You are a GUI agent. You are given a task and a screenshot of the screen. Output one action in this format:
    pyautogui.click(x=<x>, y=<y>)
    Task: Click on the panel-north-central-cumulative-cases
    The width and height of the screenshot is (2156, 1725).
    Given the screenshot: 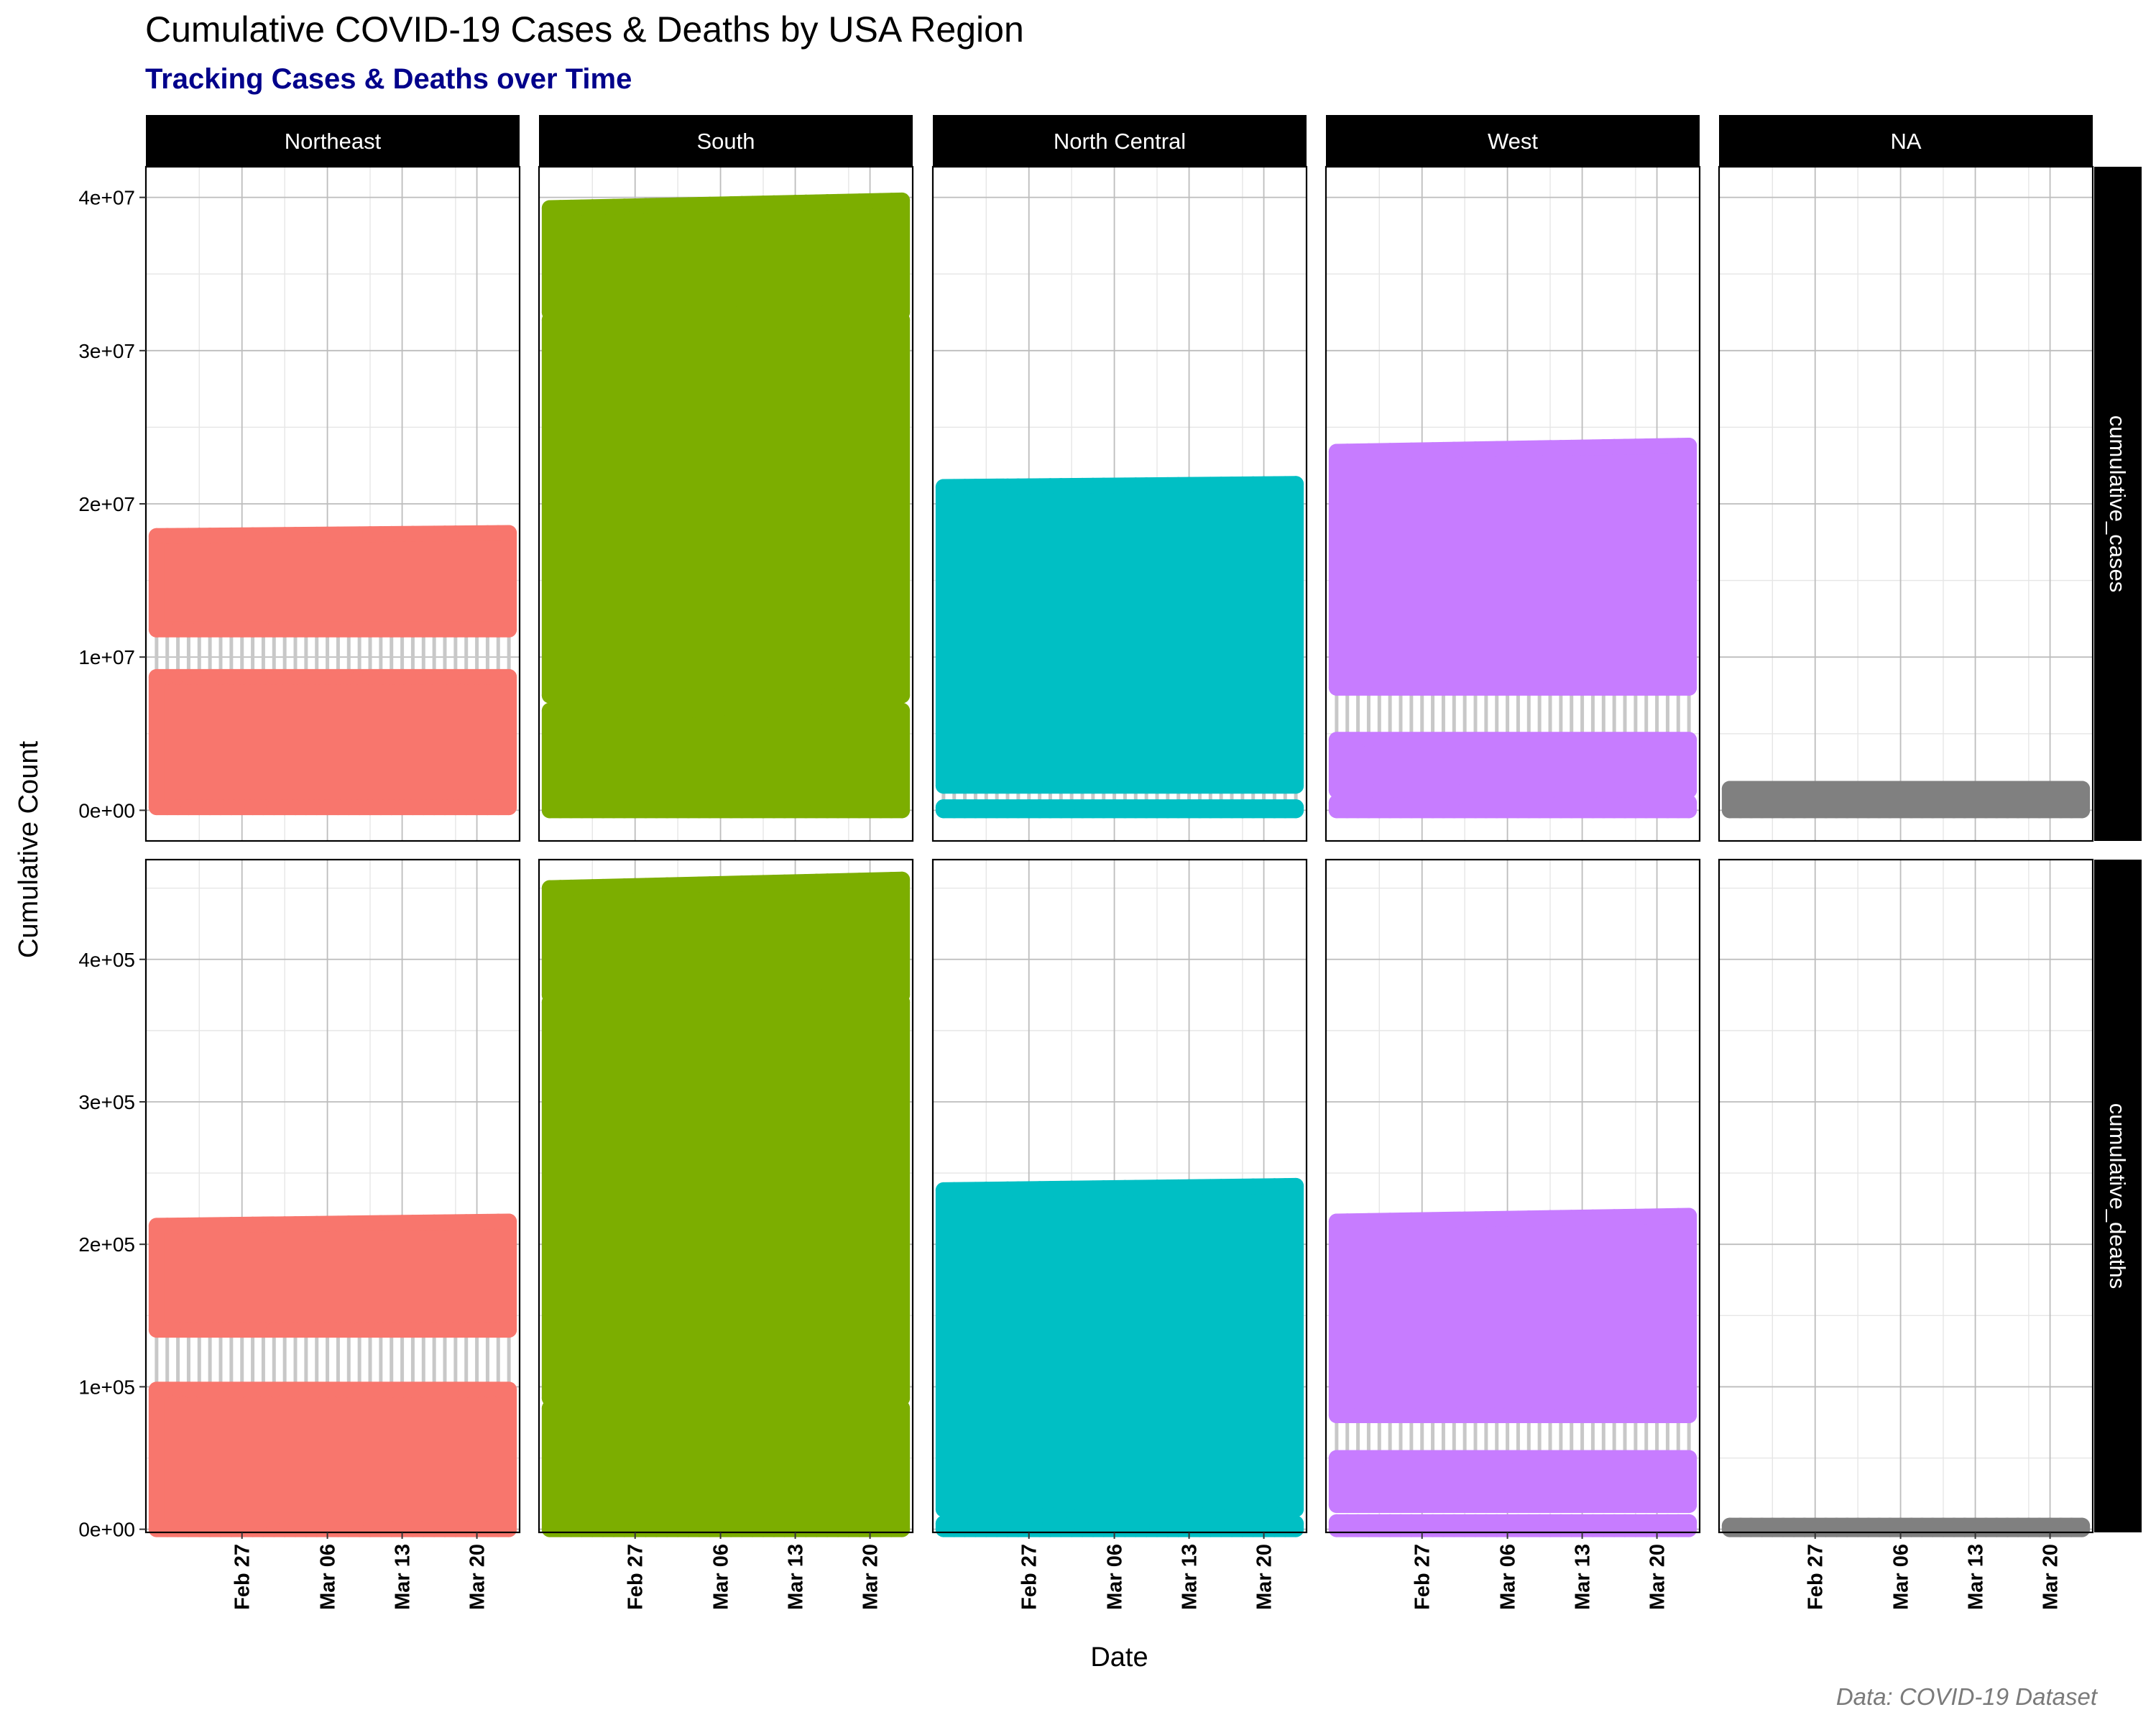 What is the action you would take?
    pyautogui.click(x=1119, y=503)
    